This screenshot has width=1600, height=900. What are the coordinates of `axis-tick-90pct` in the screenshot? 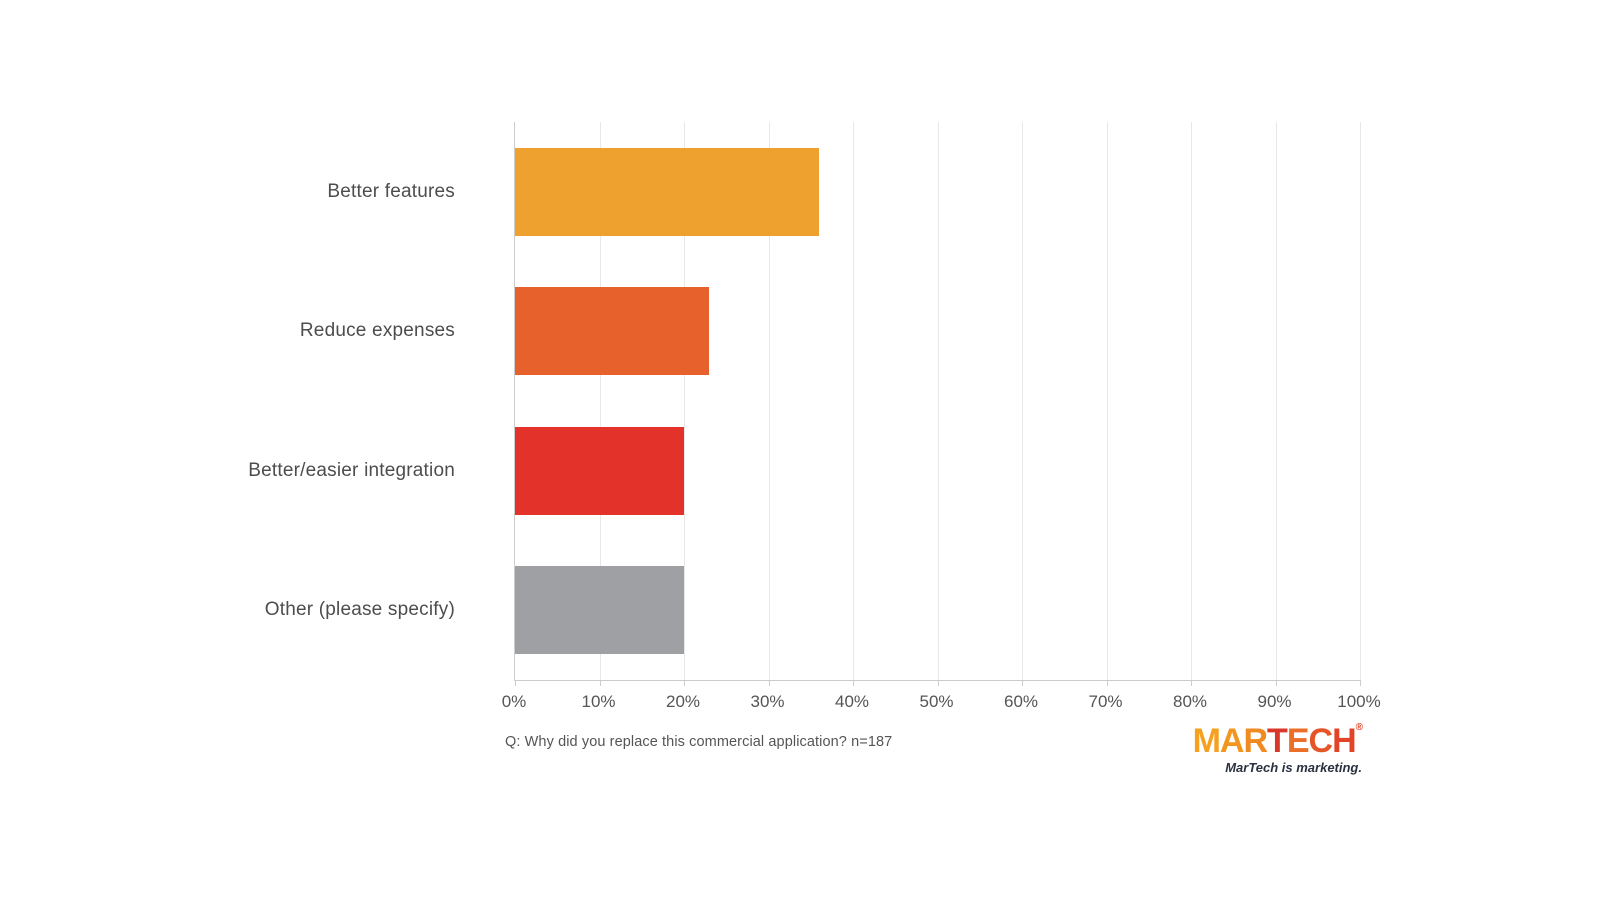 It's located at (1276, 683).